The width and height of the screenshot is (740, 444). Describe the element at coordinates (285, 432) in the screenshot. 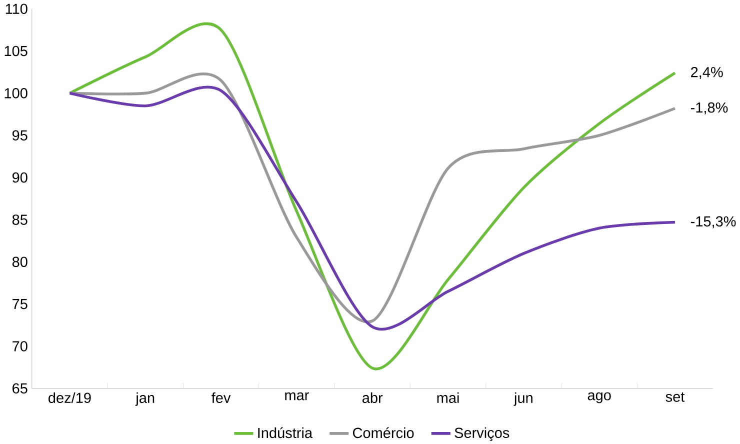

I see `legend-label: Indústria` at that location.